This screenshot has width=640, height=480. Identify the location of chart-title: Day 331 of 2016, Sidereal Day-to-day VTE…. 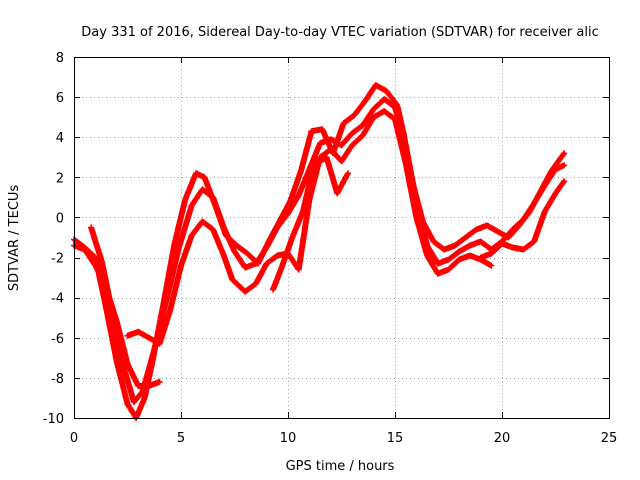
(339, 32).